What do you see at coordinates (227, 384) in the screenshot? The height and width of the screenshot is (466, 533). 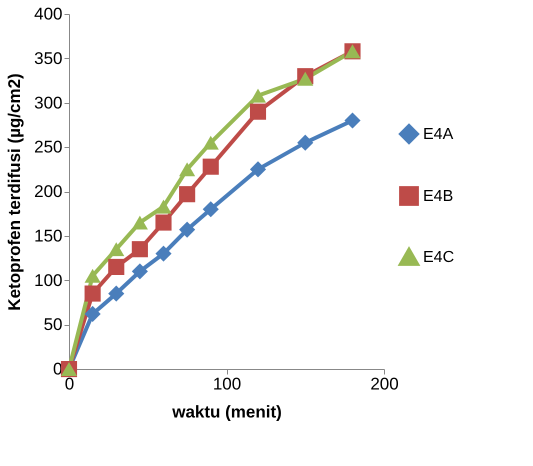 I see `x-tick-label: 100` at bounding box center [227, 384].